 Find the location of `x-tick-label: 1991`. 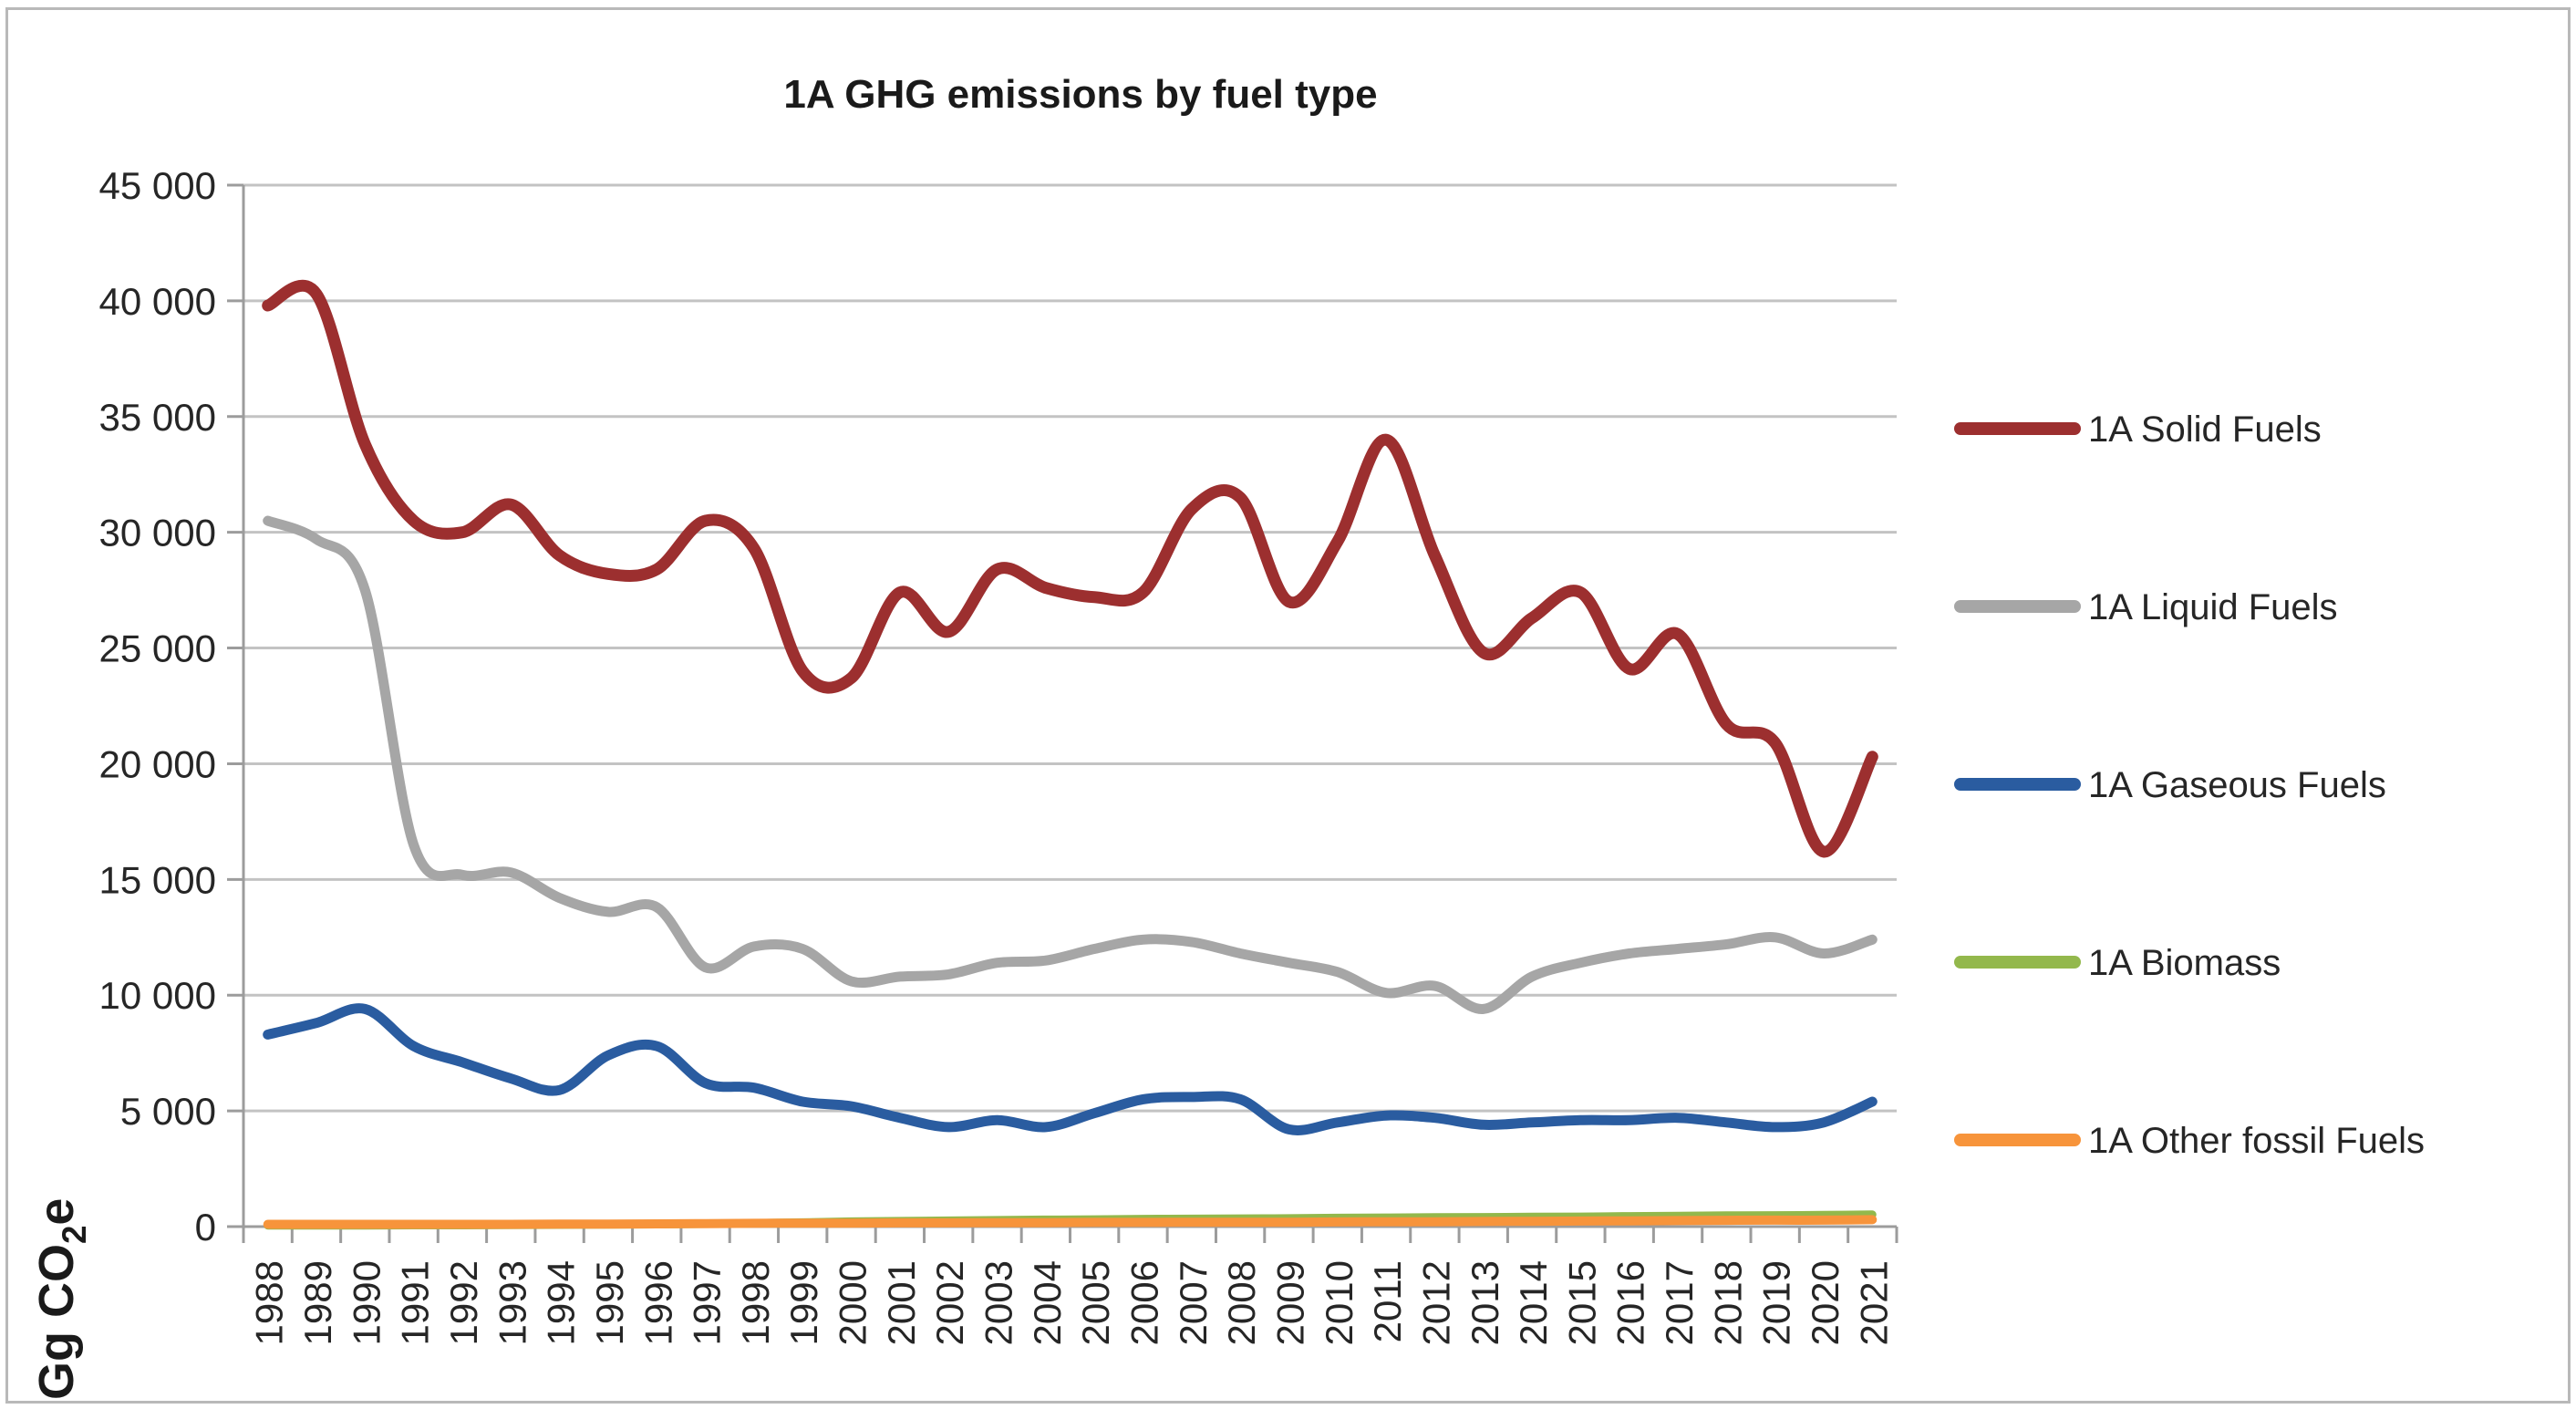

x-tick-label: 1991 is located at coordinates (415, 1303).